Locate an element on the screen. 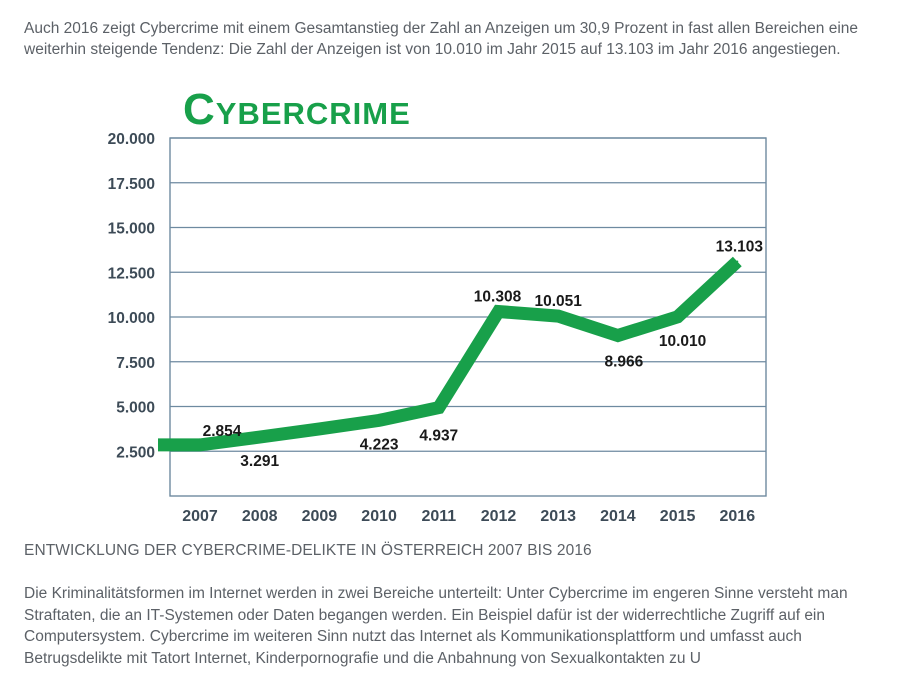  x-tick-label: 2007 is located at coordinates (200, 516).